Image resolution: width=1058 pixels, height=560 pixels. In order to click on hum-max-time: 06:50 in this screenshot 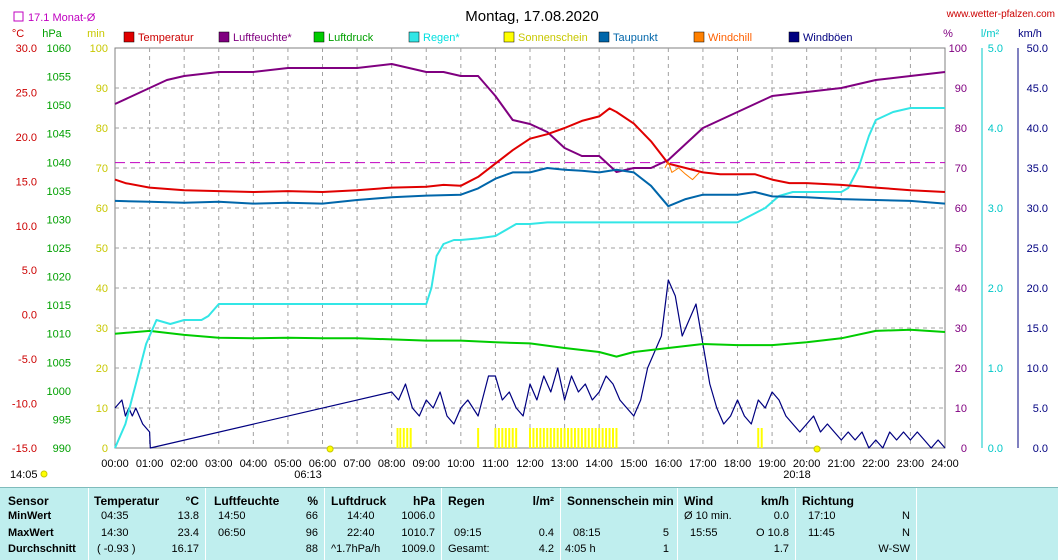, I will do `click(232, 533)`.